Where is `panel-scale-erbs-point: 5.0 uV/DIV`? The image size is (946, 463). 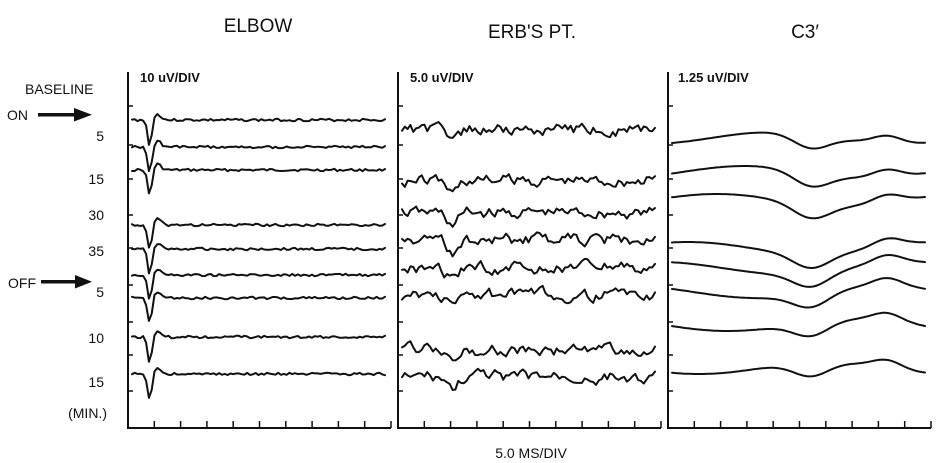 panel-scale-erbs-point: 5.0 uV/DIV is located at coordinates (442, 77).